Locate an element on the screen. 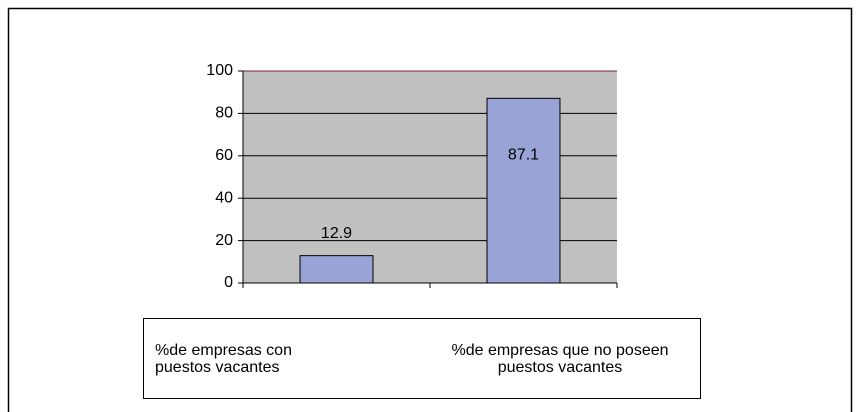 This screenshot has width=857, height=412. legend-category-label: %de empresas con puestos vacantes is located at coordinates (223, 359).